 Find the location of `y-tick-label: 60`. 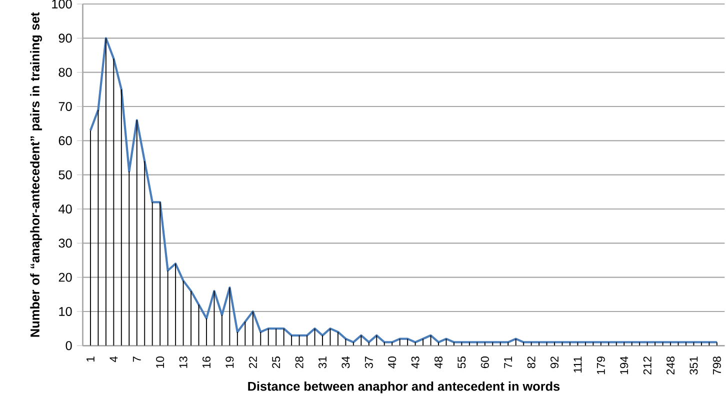

y-tick-label: 60 is located at coordinates (65, 141).